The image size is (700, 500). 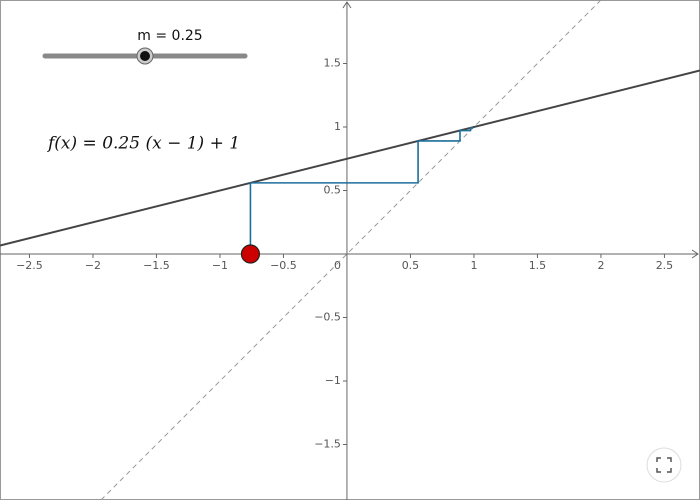 I want to click on x-tick-label: −0.5, so click(x=283, y=265).